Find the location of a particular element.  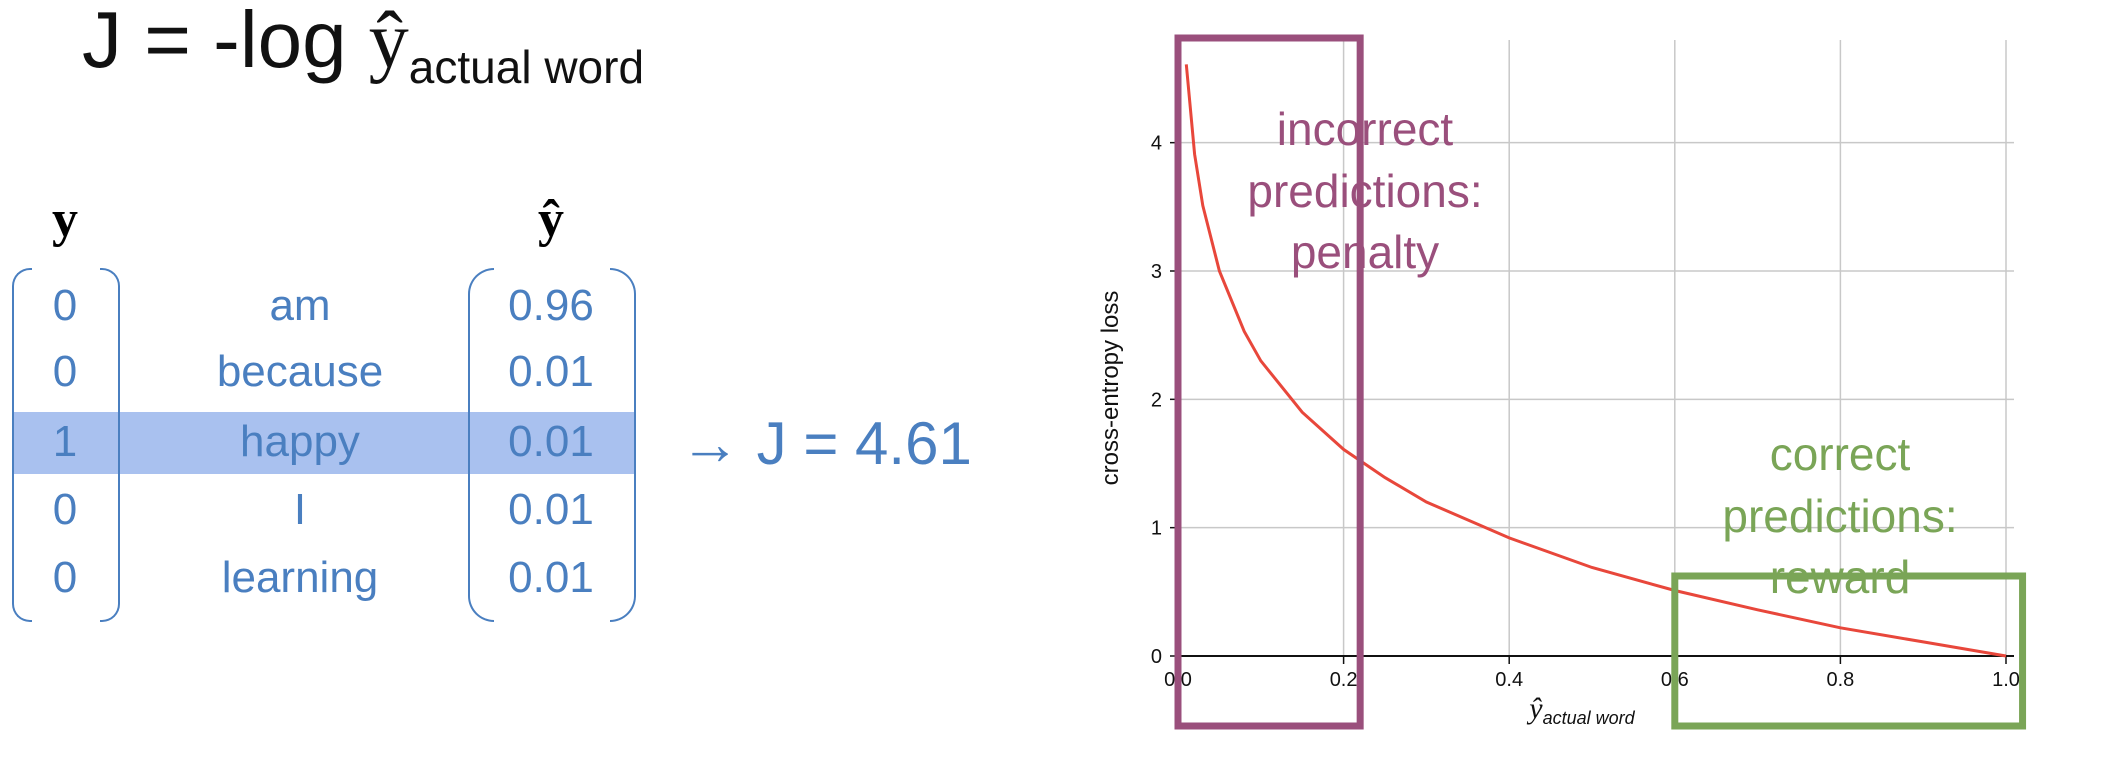

correct-line-2: predictions: is located at coordinates (1839, 516).